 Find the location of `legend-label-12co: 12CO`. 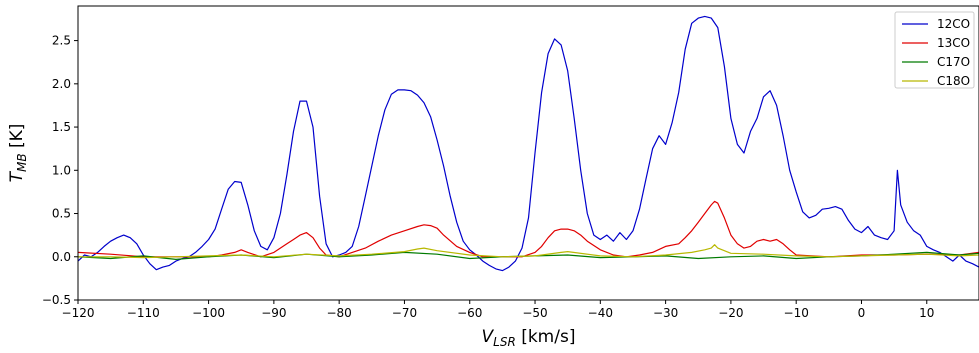

legend-label-12co: 12CO is located at coordinates (953, 24).